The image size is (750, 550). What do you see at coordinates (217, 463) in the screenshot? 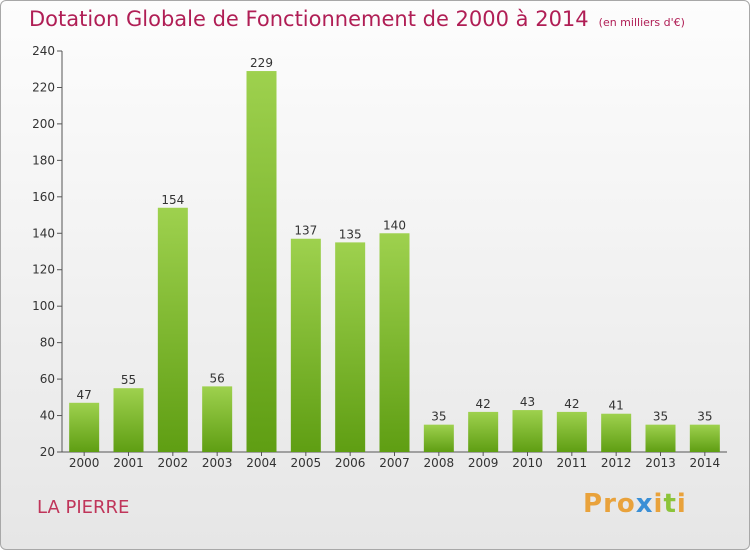
I see `x-tick-label: 2003` at bounding box center [217, 463].